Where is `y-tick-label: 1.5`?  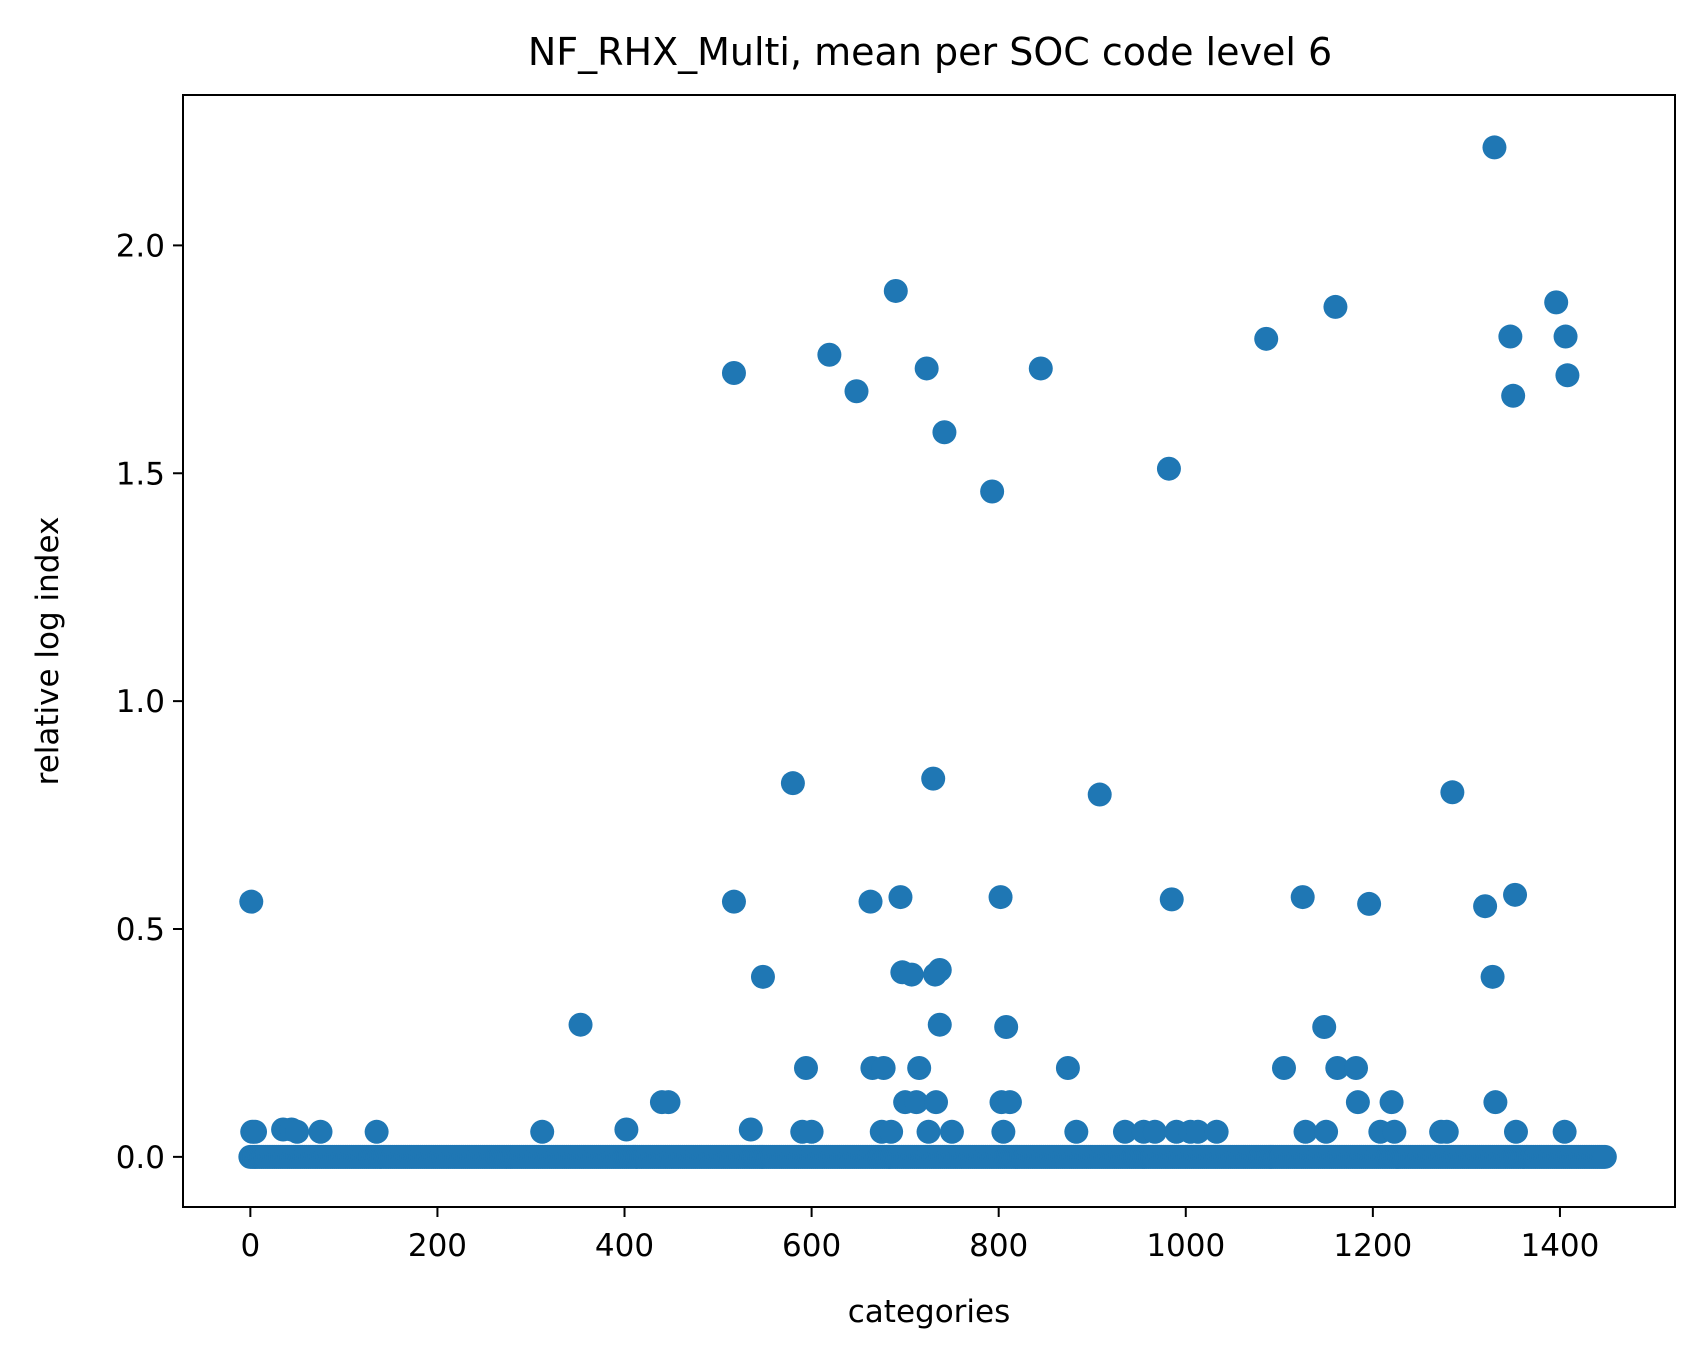 y-tick-label: 1.5 is located at coordinates (140, 474).